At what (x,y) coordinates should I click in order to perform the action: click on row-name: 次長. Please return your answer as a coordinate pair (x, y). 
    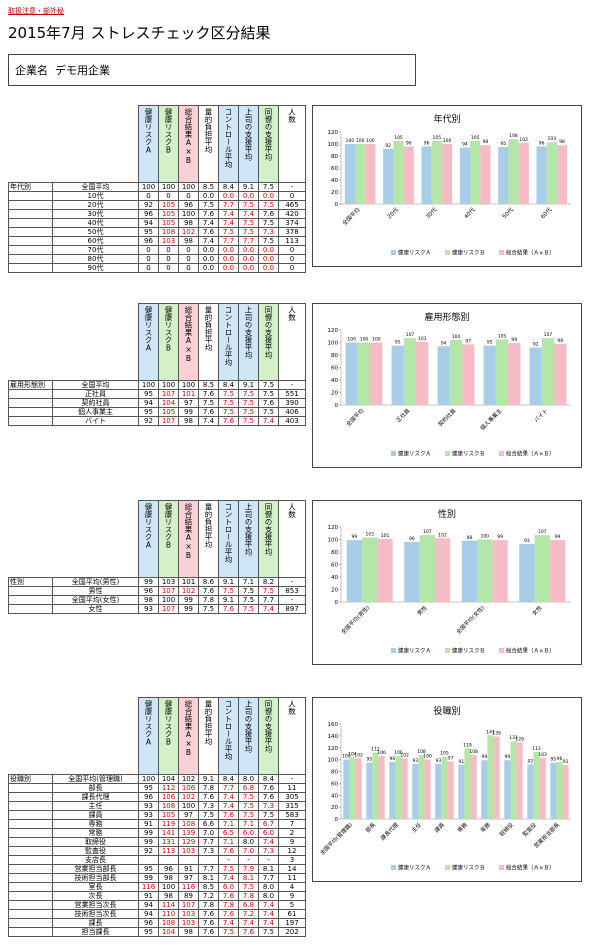
    Looking at the image, I should click on (95, 896).